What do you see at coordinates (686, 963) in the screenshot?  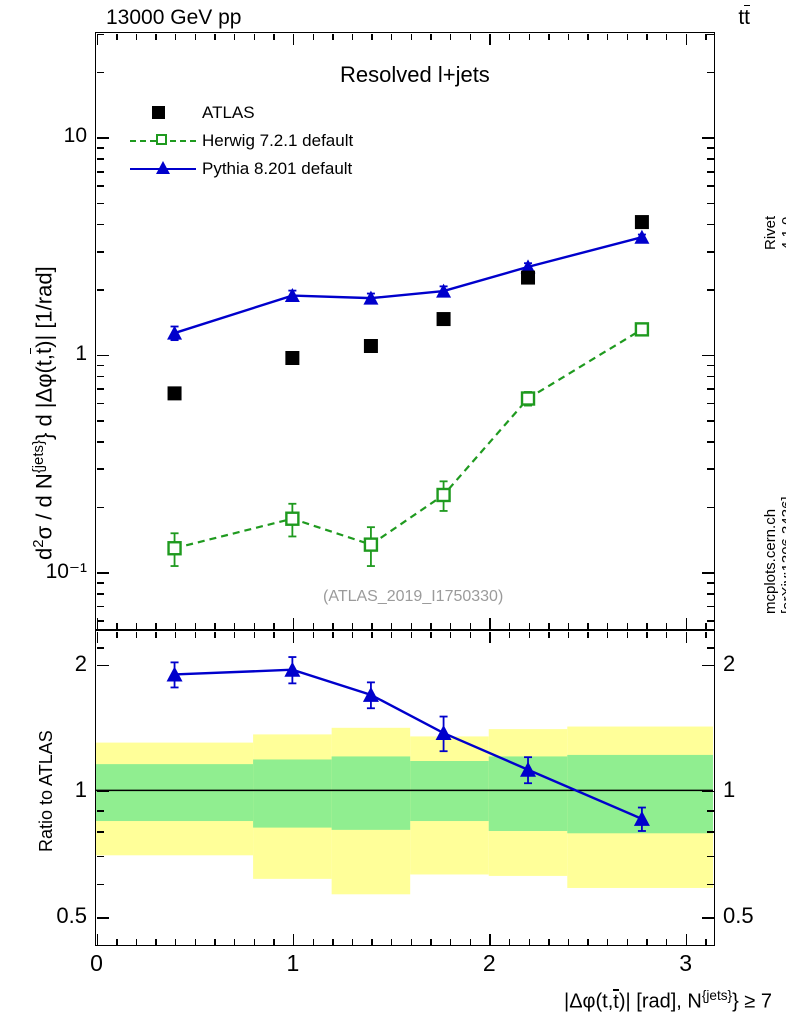 I see `x-tick-label: 3` at bounding box center [686, 963].